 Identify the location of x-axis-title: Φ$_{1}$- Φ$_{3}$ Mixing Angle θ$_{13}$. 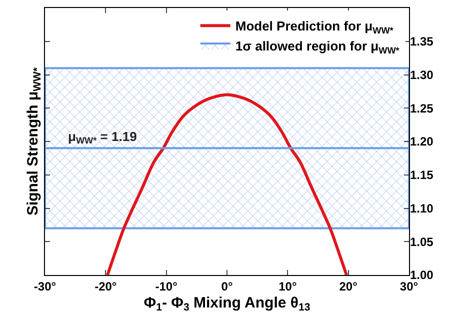
(227, 304).